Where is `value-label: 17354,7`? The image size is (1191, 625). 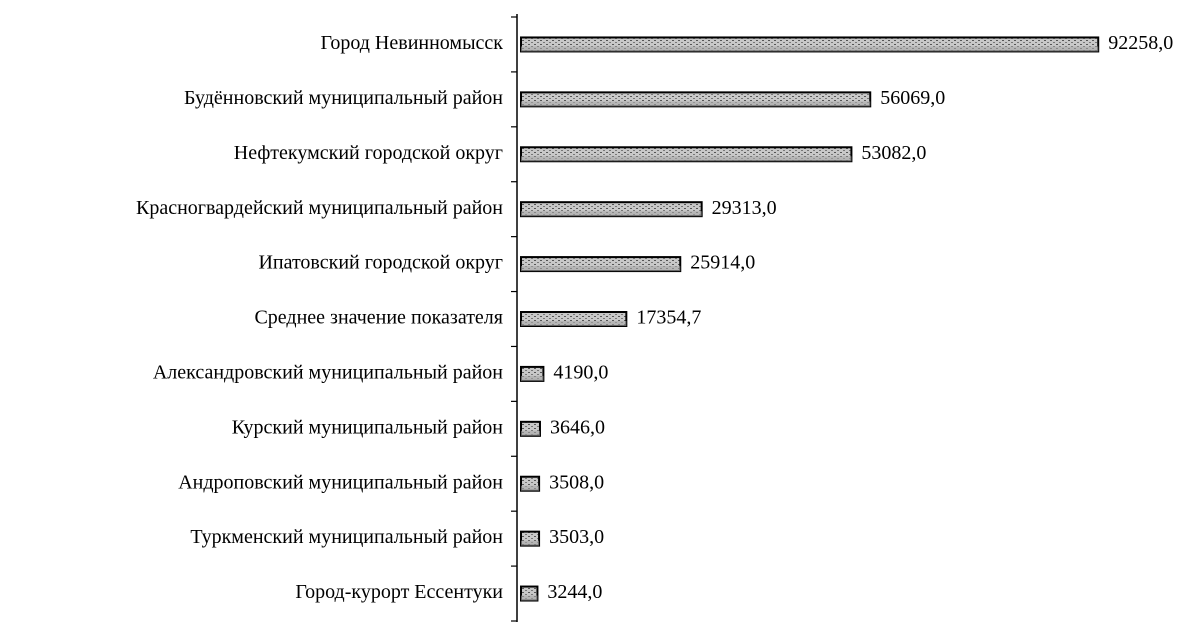 value-label: 17354,7 is located at coordinates (668, 318).